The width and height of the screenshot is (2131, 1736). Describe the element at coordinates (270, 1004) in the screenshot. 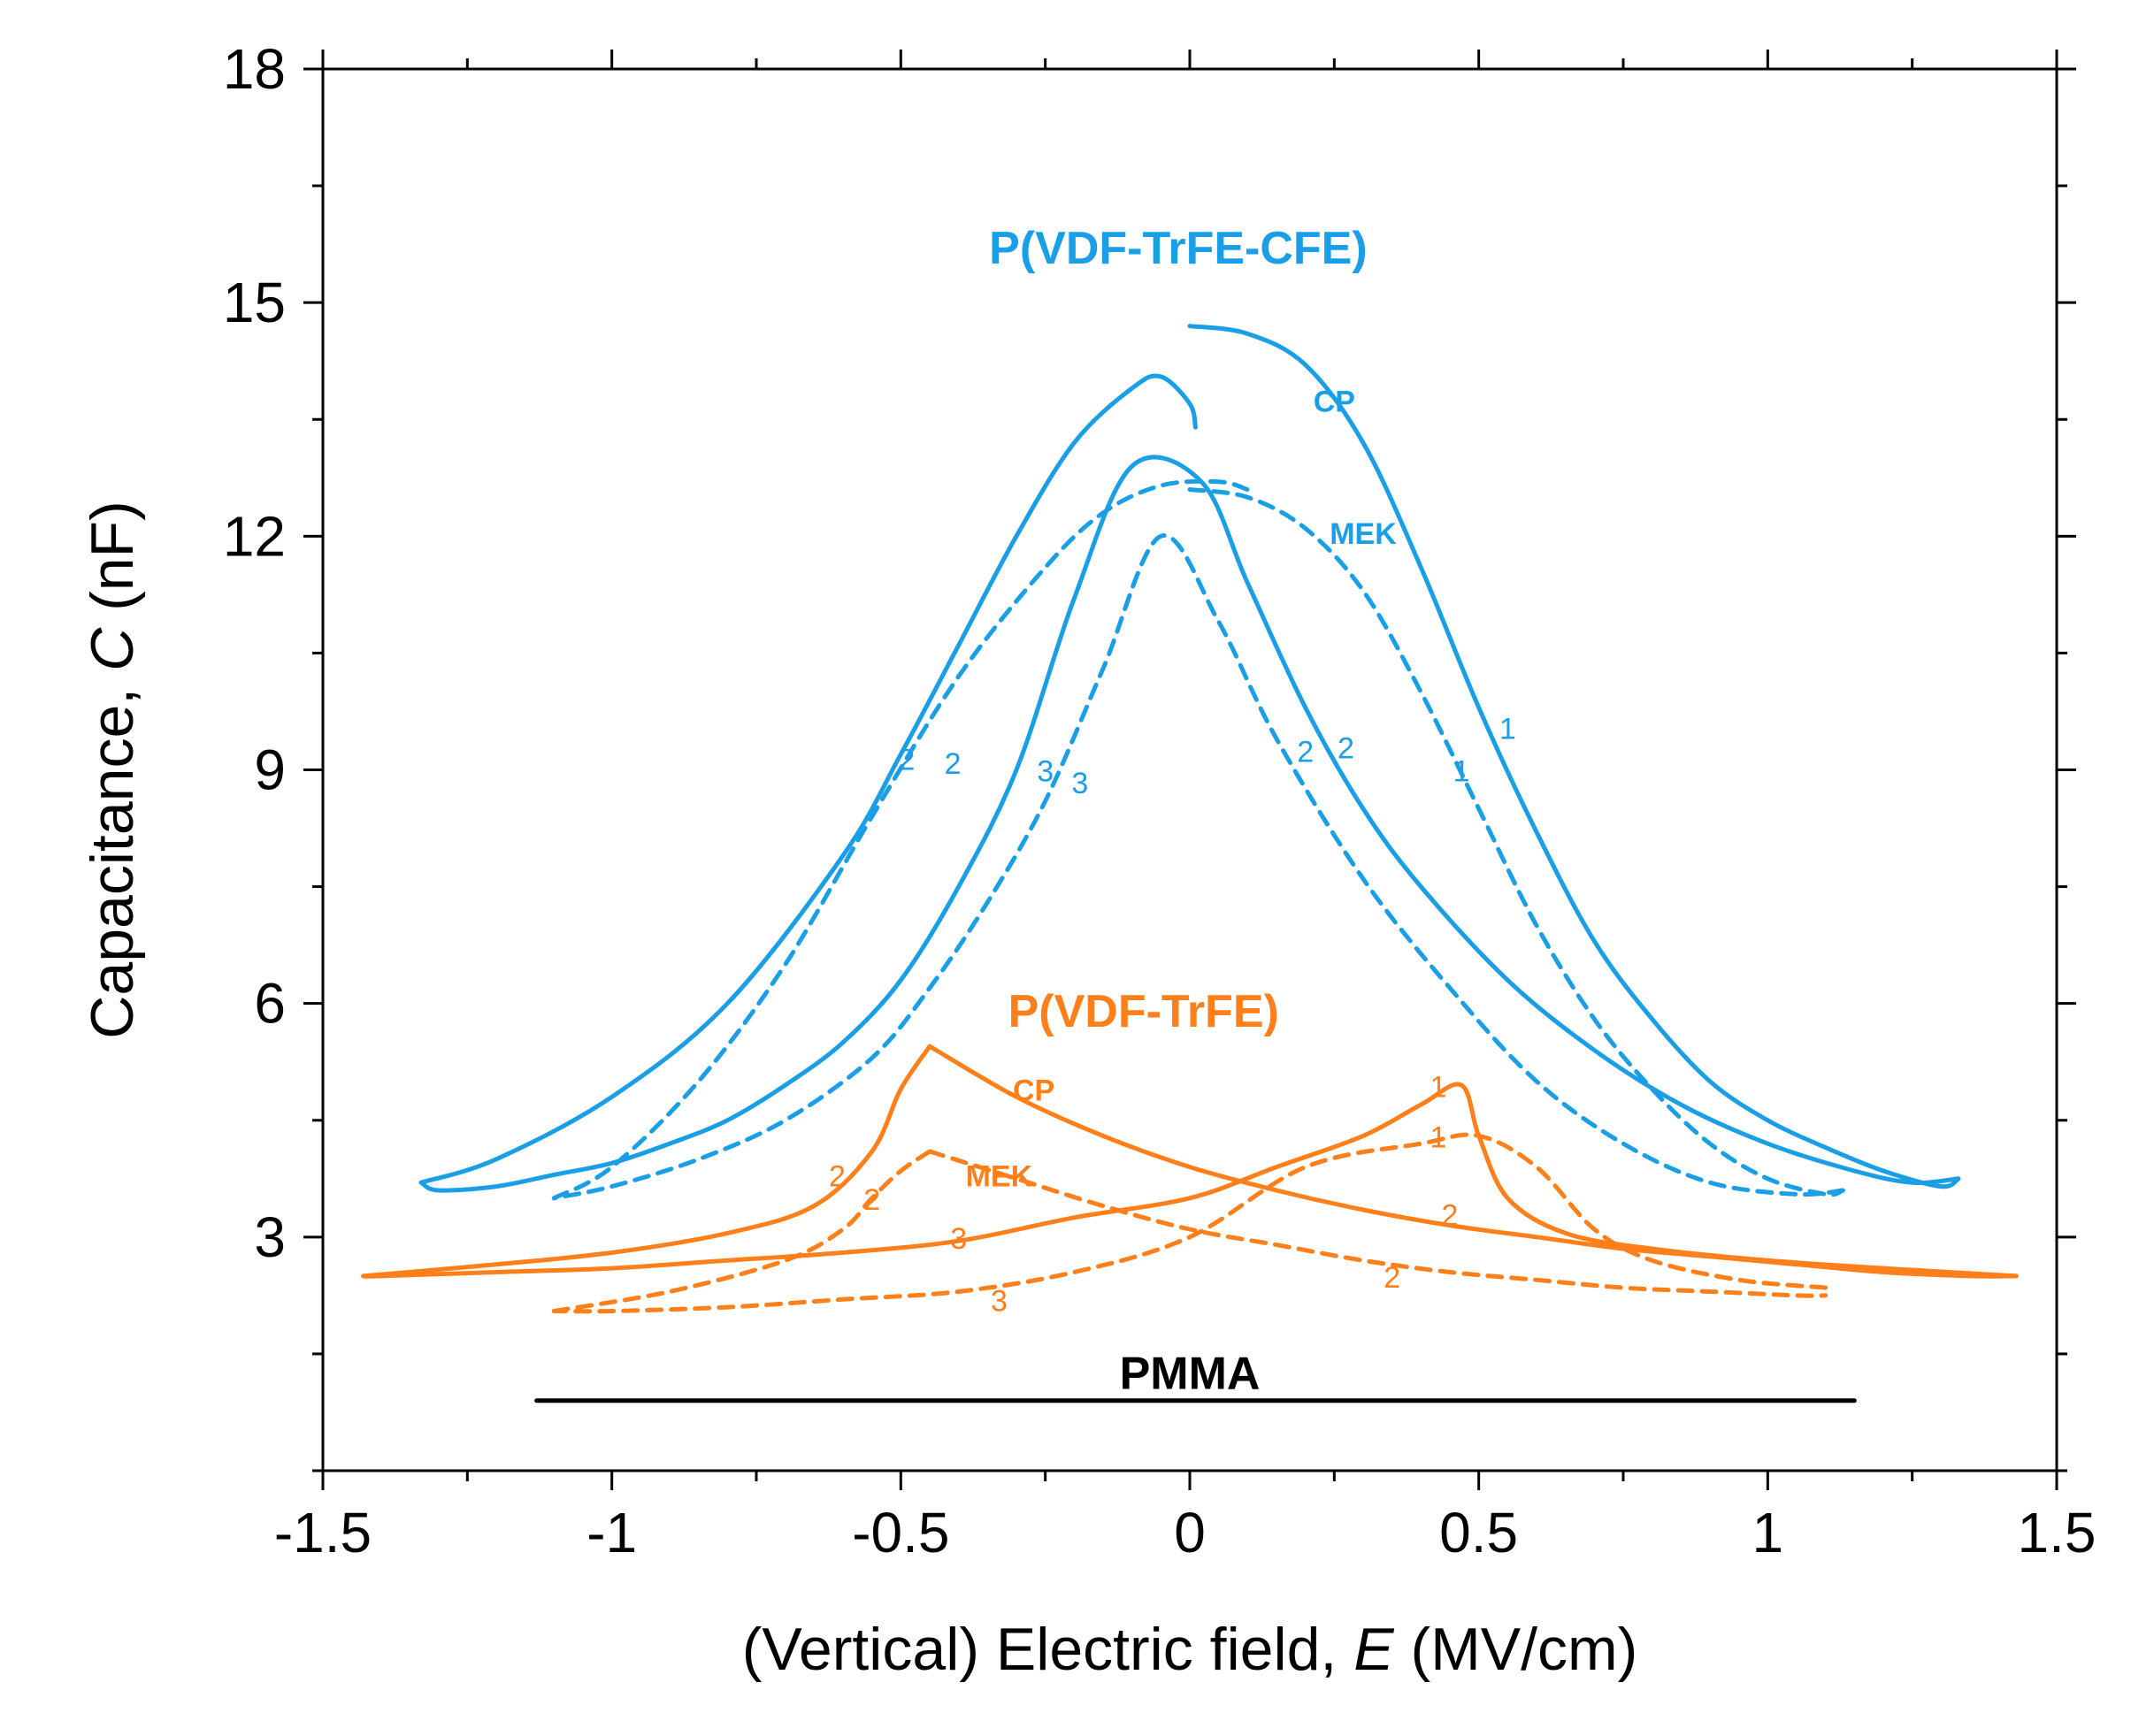

I see `y-tick-label: 6` at that location.